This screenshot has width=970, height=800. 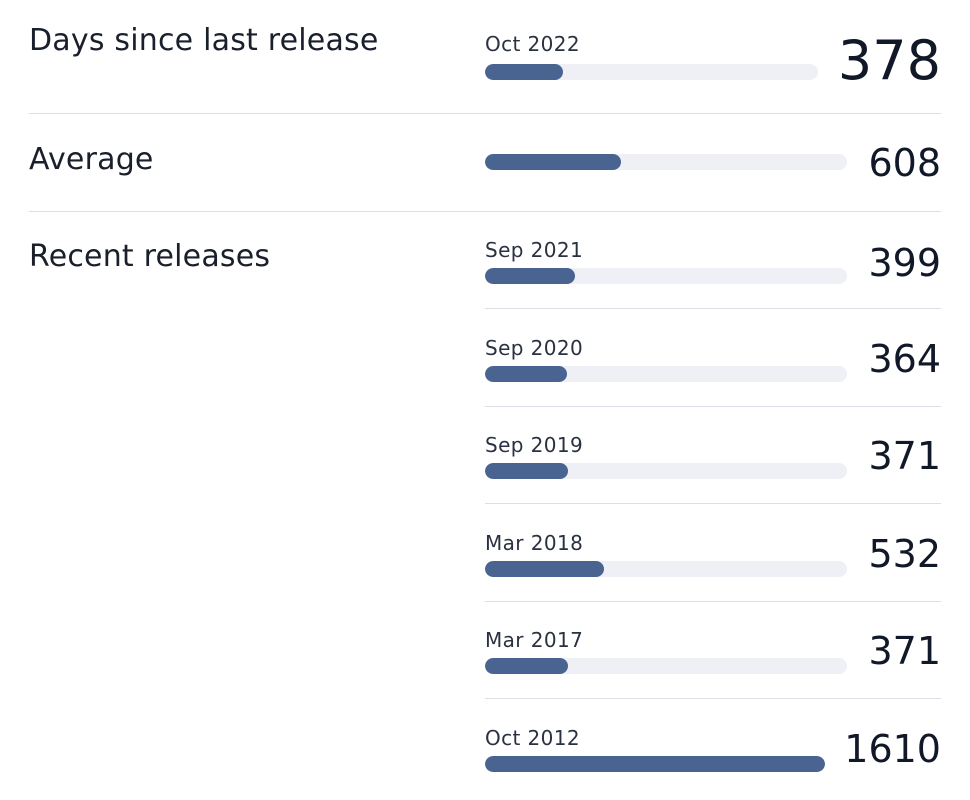 I want to click on recent-section-label: Recent releases, so click(x=150, y=256).